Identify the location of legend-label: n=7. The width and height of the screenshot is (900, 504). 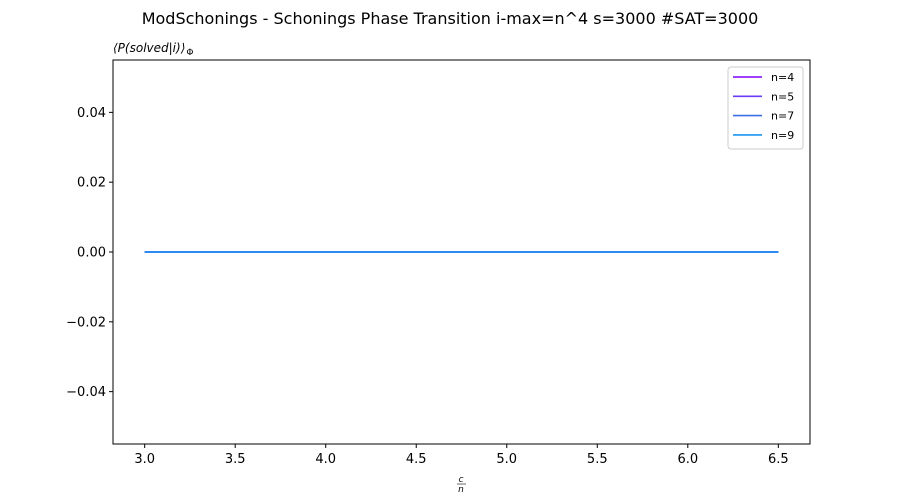
(782, 116).